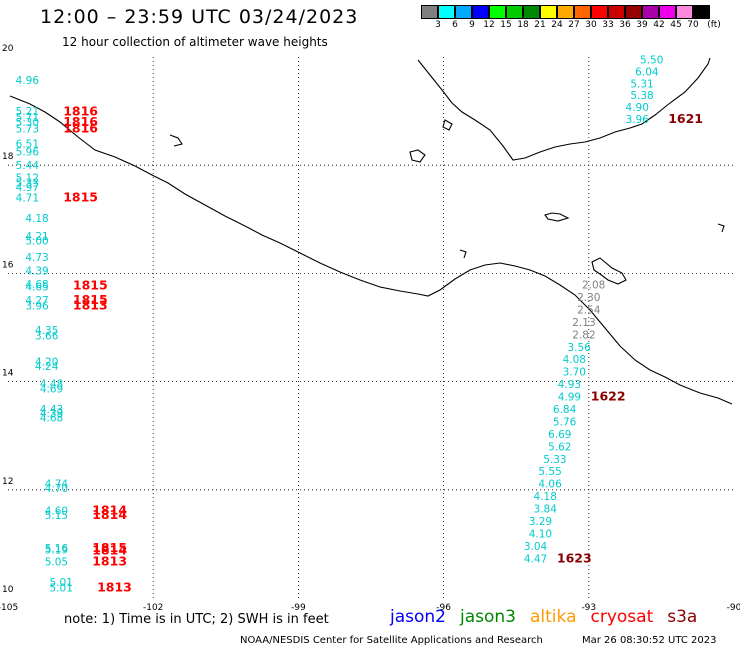  I want to click on wave-height-label: 6.69, so click(559, 435).